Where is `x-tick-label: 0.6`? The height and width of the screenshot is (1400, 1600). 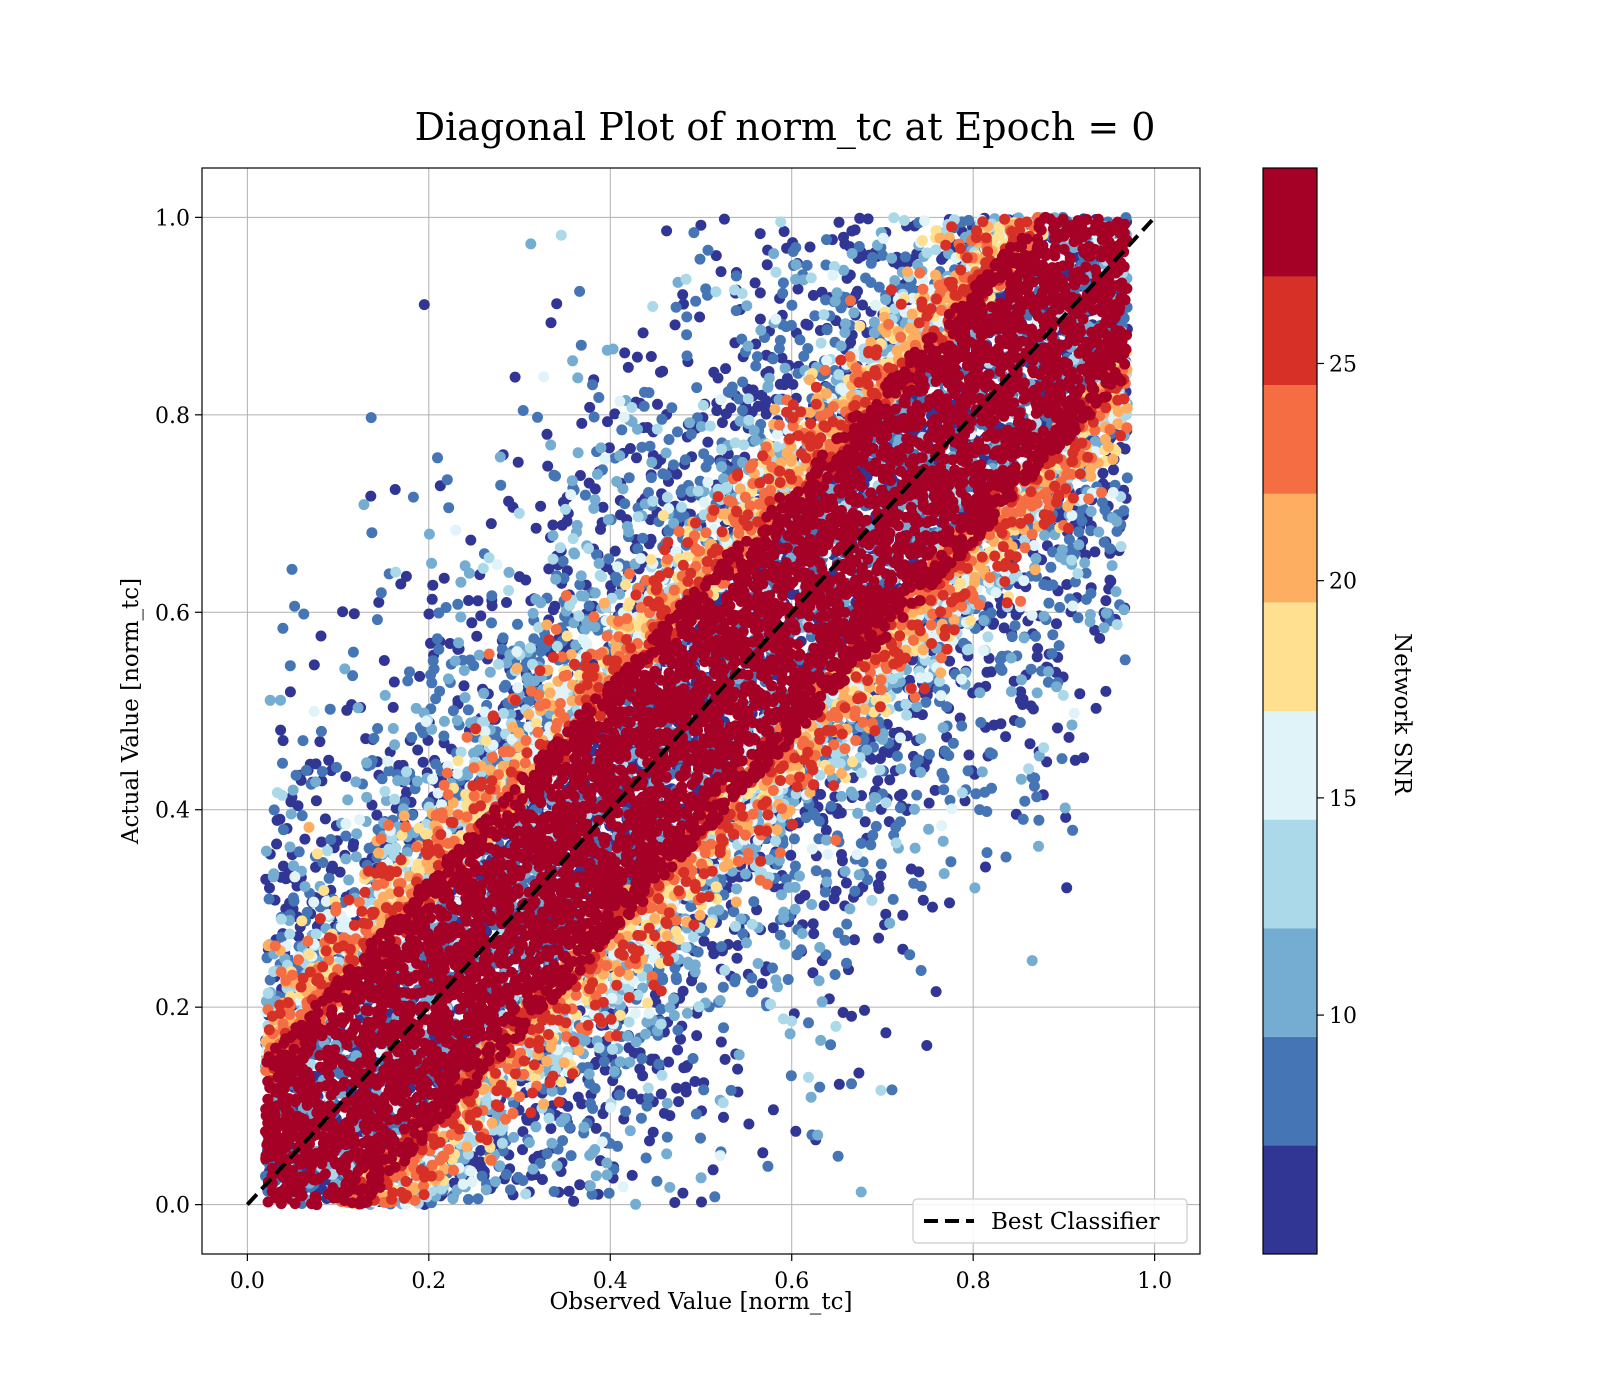 x-tick-label: 0.6 is located at coordinates (791, 1281).